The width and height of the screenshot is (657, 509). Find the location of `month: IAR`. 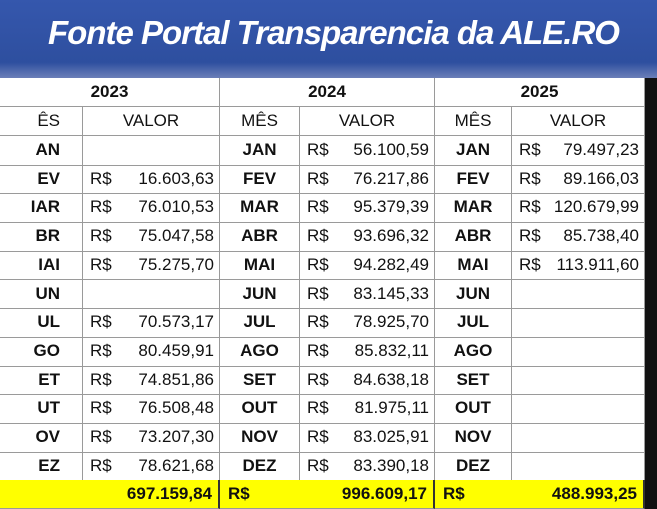

month: IAR is located at coordinates (45, 207).